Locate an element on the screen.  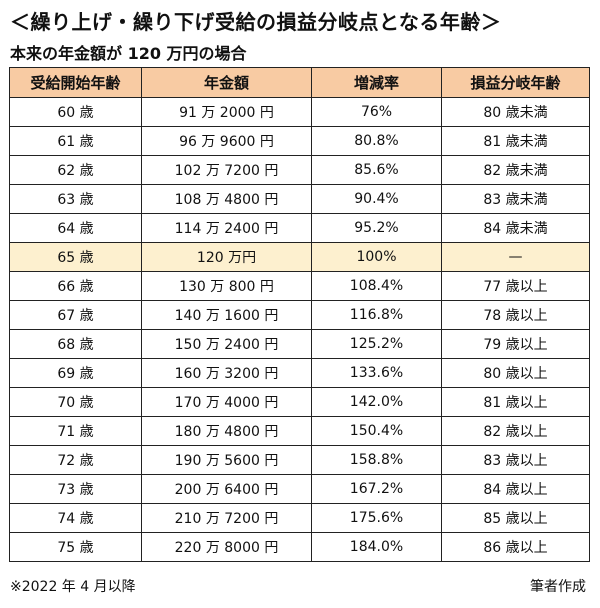
cell-change-rate: 150.4% is located at coordinates (376, 431).